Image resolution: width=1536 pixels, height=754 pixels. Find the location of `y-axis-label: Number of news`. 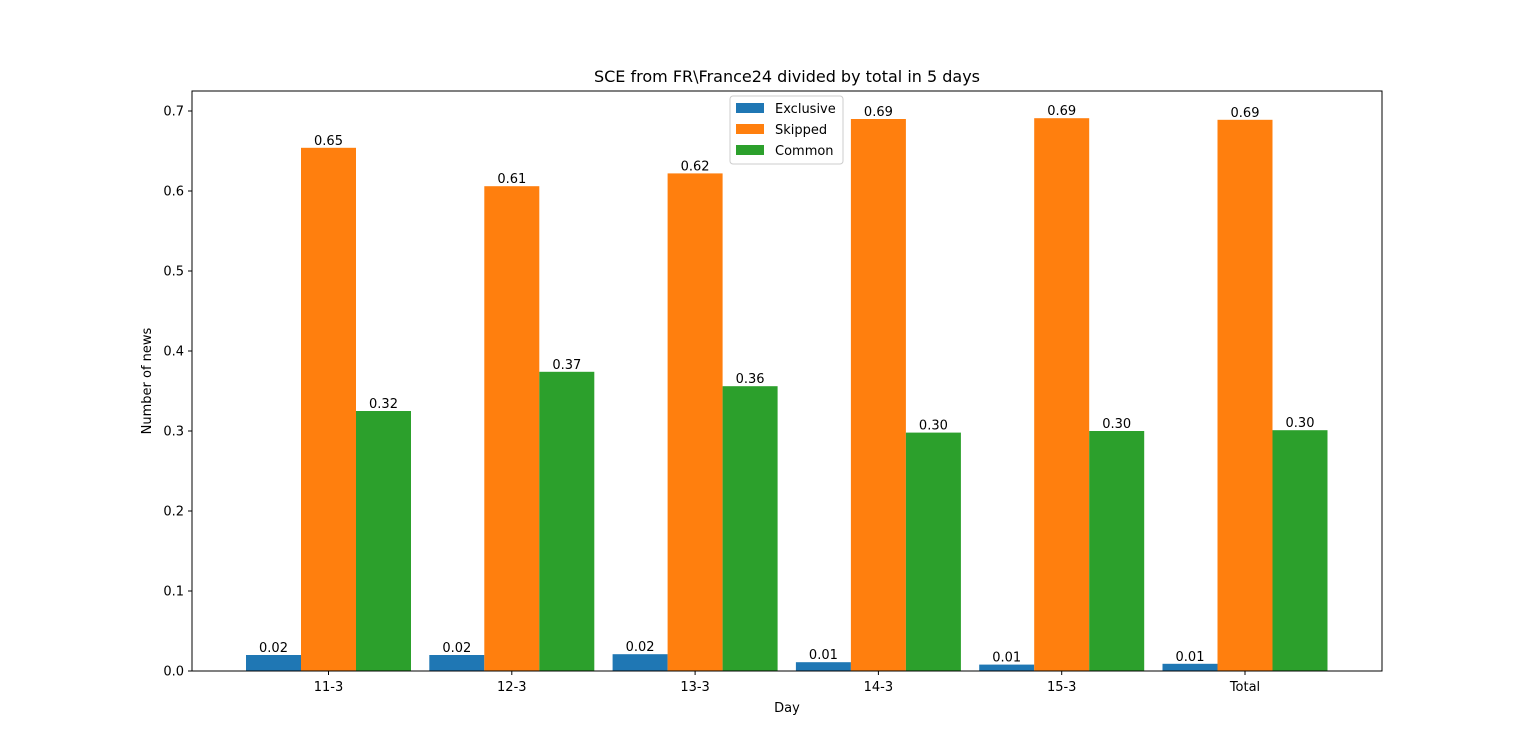

y-axis-label: Number of news is located at coordinates (147, 380).